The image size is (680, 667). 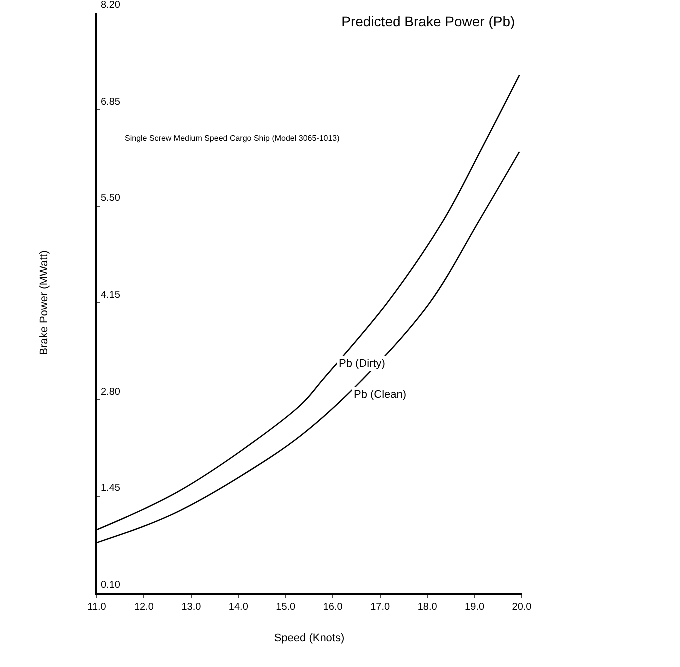 What do you see at coordinates (428, 607) in the screenshot?
I see `x-tick-label: 18.0` at bounding box center [428, 607].